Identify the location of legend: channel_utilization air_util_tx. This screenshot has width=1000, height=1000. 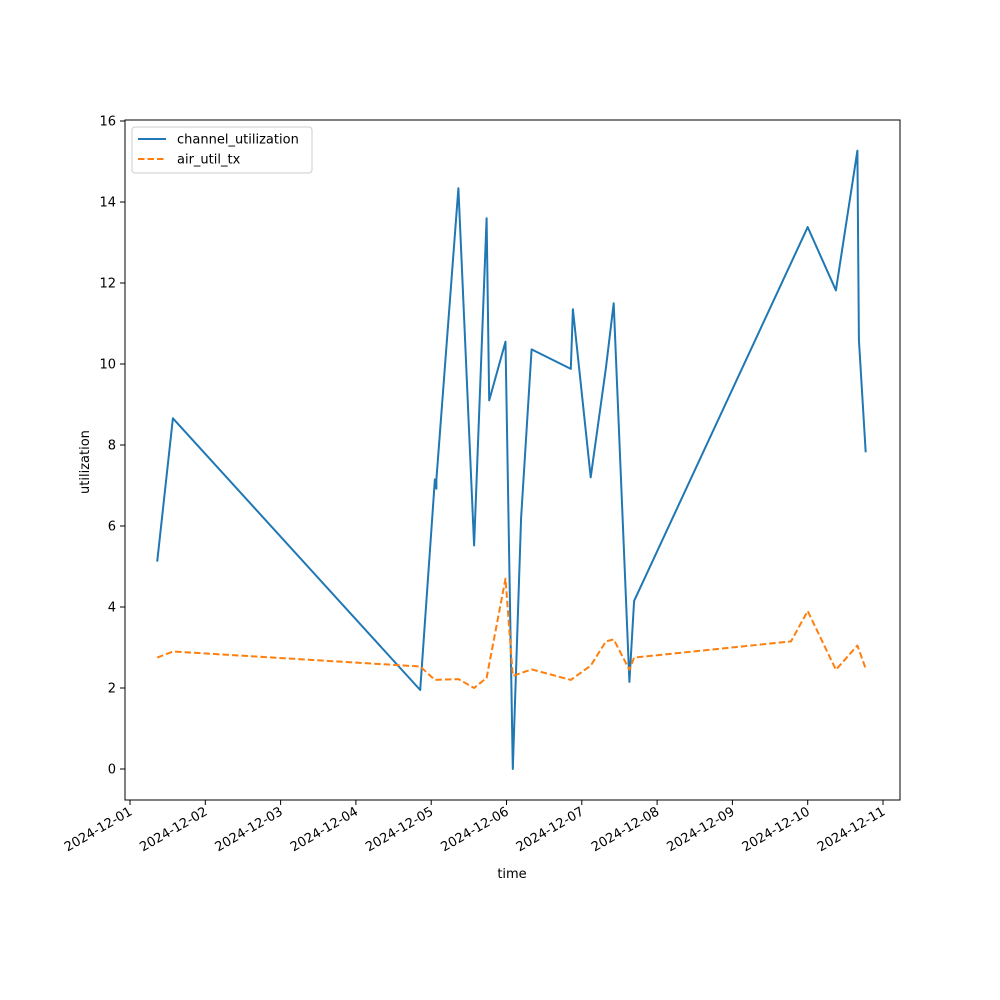
(222, 150).